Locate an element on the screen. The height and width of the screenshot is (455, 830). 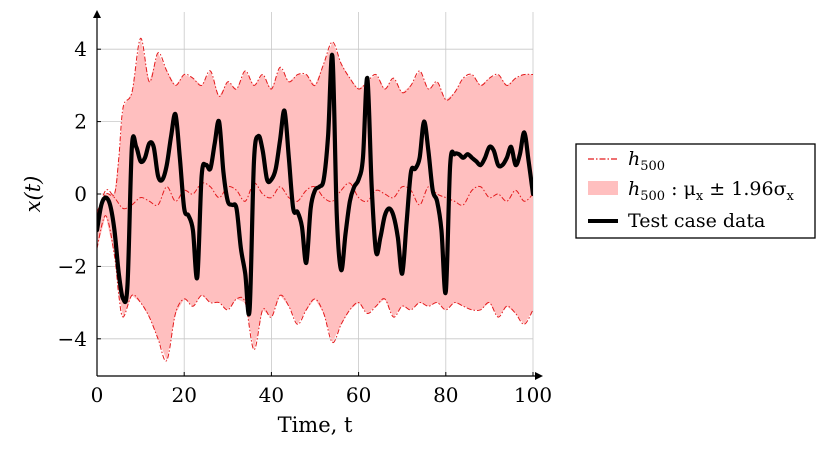
legend-band-label: h500 : μx ± 1.96σx is located at coordinates (711, 191).